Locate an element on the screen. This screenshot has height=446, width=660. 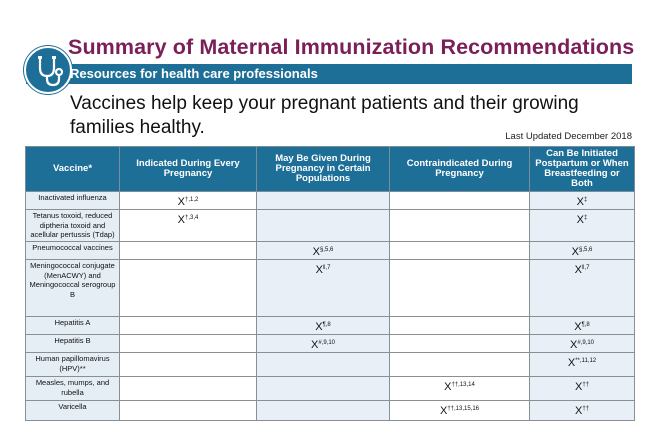
recommendation-cell: X†,1,2 is located at coordinates (188, 200).